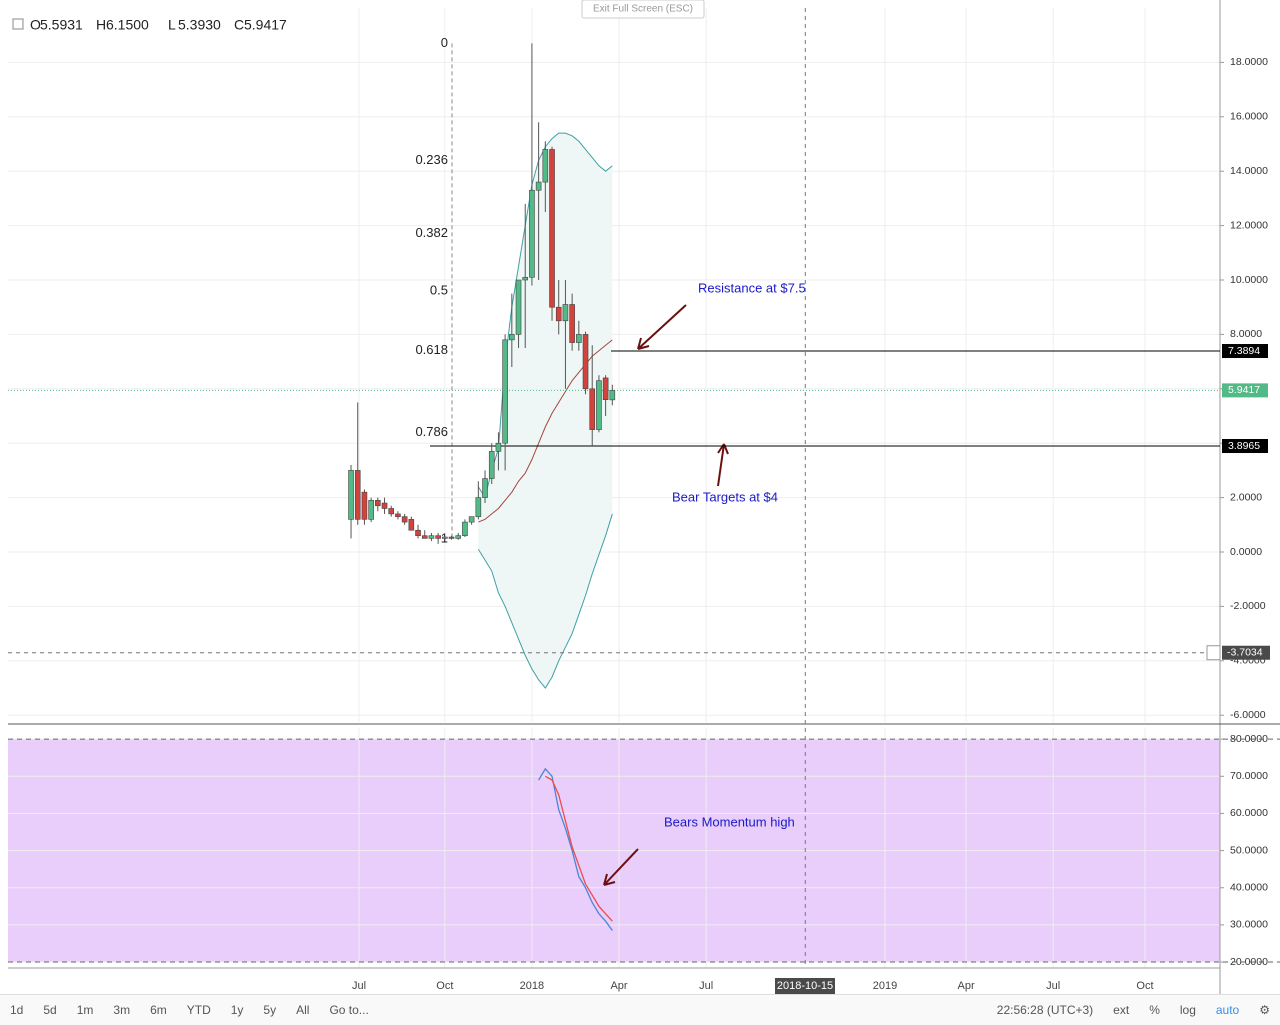  What do you see at coordinates (729, 821) in the screenshot?
I see `annotation: Bears Momentum high` at bounding box center [729, 821].